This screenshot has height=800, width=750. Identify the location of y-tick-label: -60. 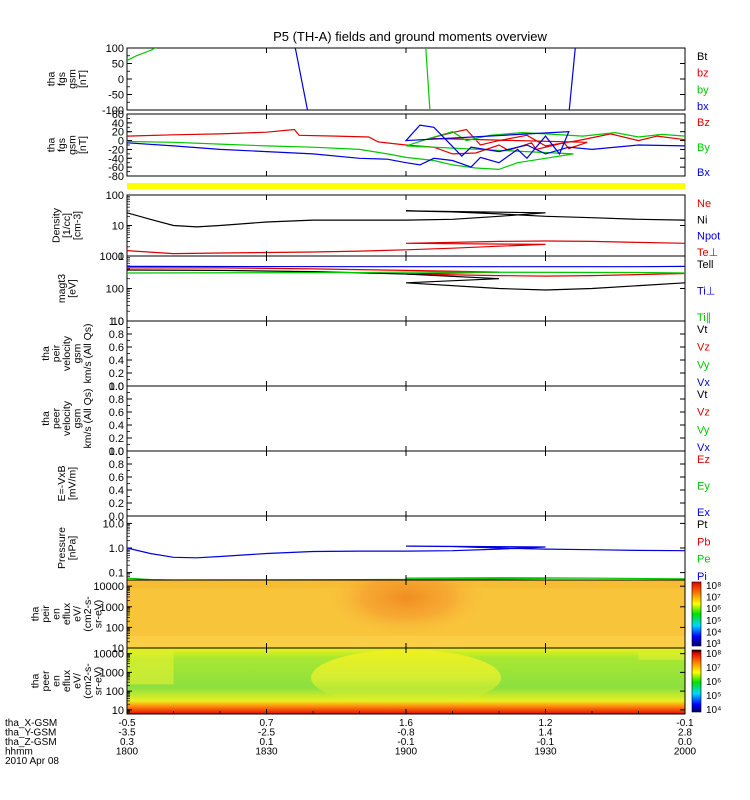
(116, 168).